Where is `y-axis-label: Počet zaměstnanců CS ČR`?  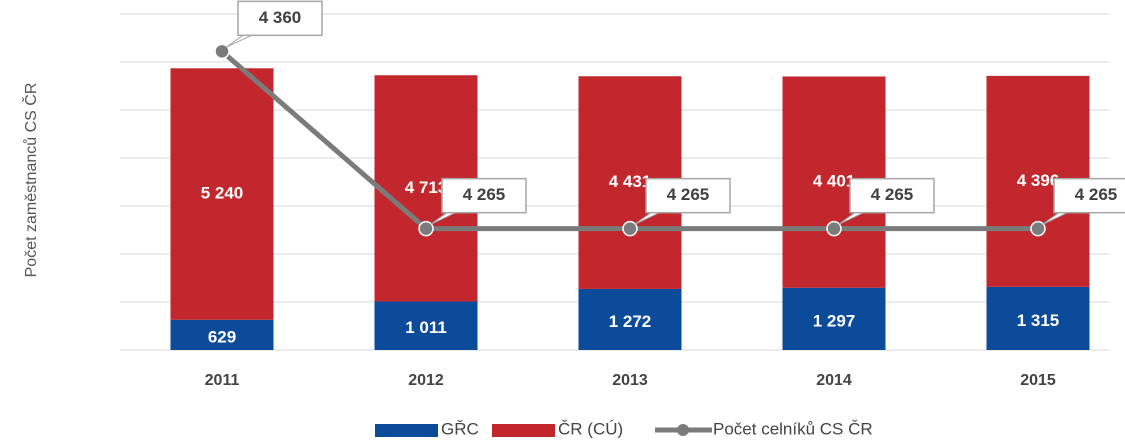 y-axis-label: Počet zaměstnanců CS ČR is located at coordinates (30, 180).